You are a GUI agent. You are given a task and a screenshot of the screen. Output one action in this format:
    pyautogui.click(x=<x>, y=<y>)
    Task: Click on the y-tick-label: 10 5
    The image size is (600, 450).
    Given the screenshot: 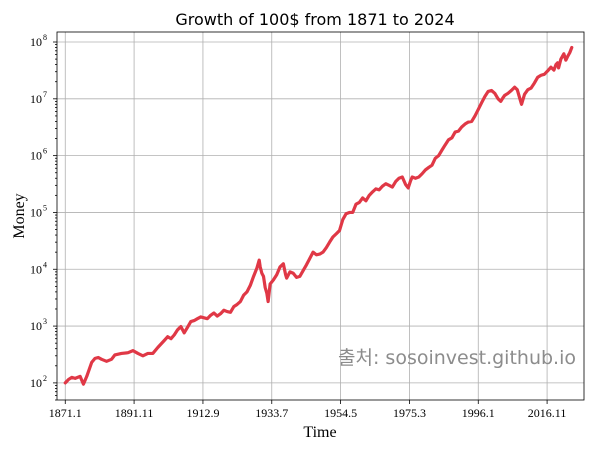 What is the action you would take?
    pyautogui.click(x=38, y=211)
    